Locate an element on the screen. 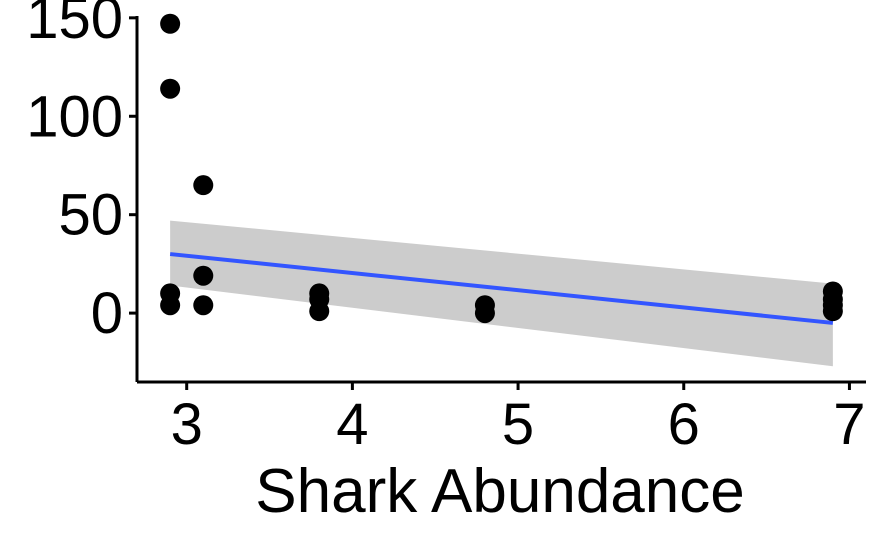 This screenshot has width=882, height=545. x-axis-title: Shark Abundance is located at coordinates (500, 491).